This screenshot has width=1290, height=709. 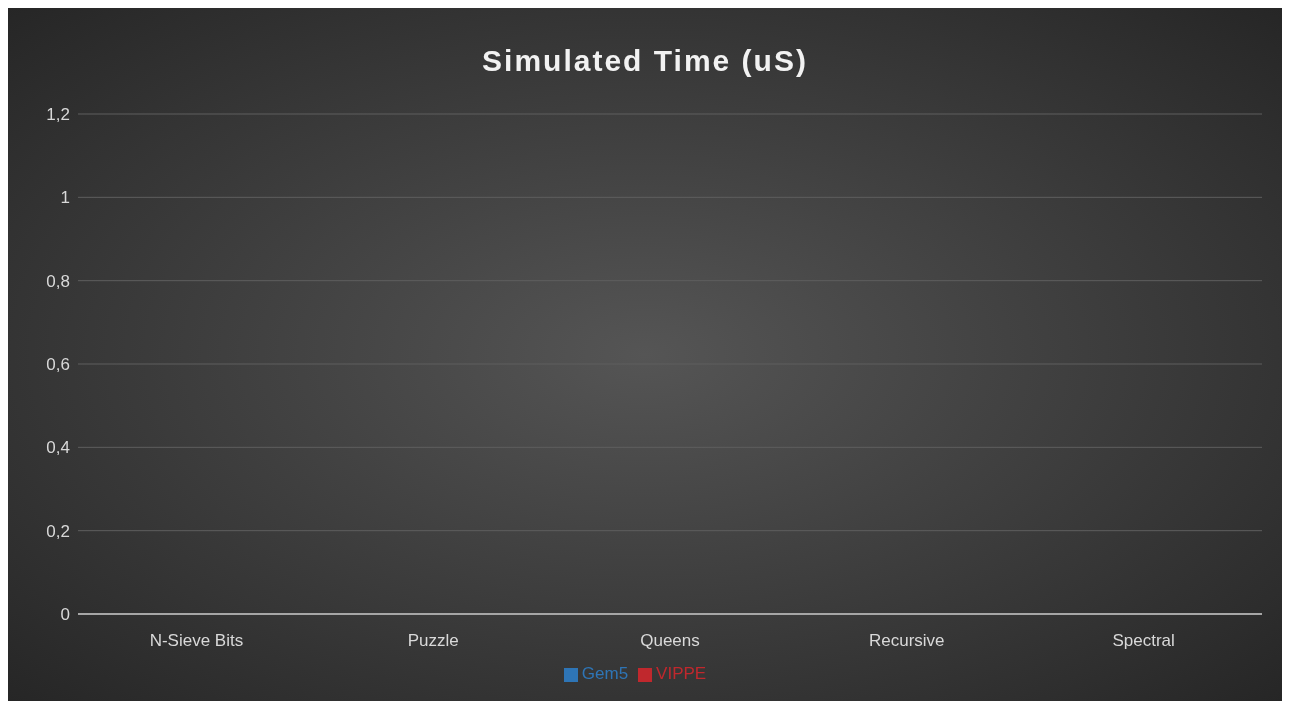 I want to click on x-tick-label: Spectral, so click(x=1143, y=641).